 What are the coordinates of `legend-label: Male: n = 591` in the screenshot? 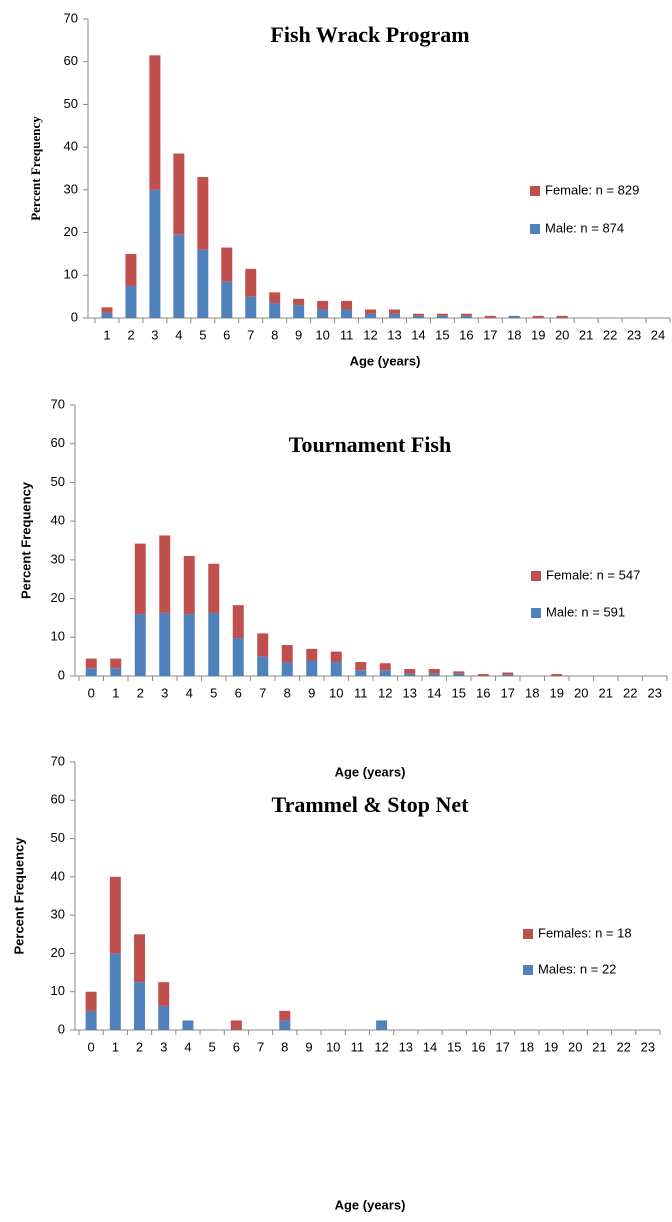 It's located at (585, 611).